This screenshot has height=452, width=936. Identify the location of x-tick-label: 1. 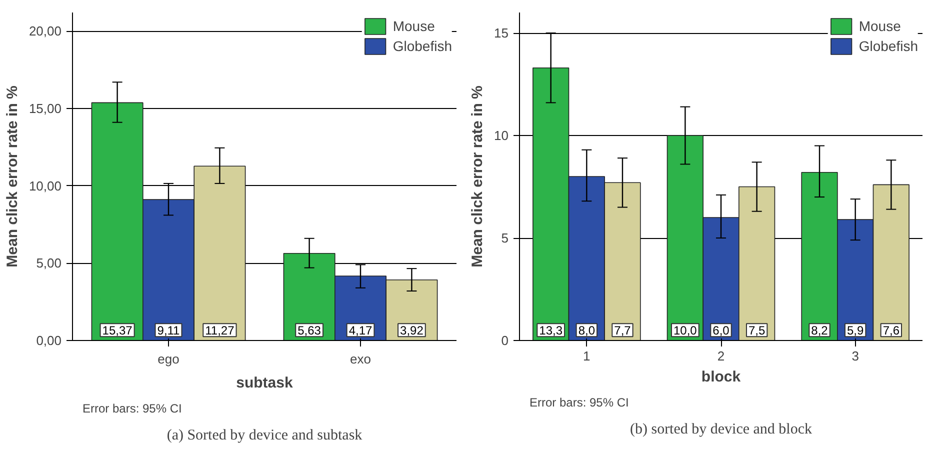
(586, 356).